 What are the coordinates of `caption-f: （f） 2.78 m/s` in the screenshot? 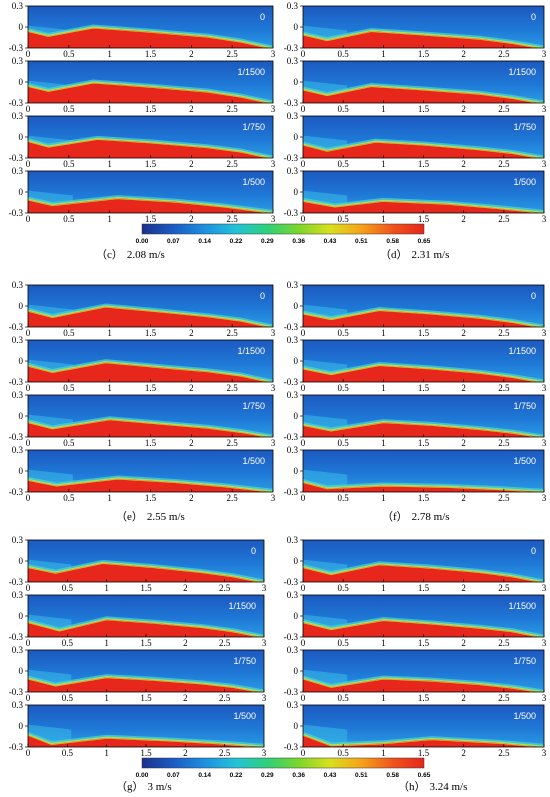 It's located at (416, 516).